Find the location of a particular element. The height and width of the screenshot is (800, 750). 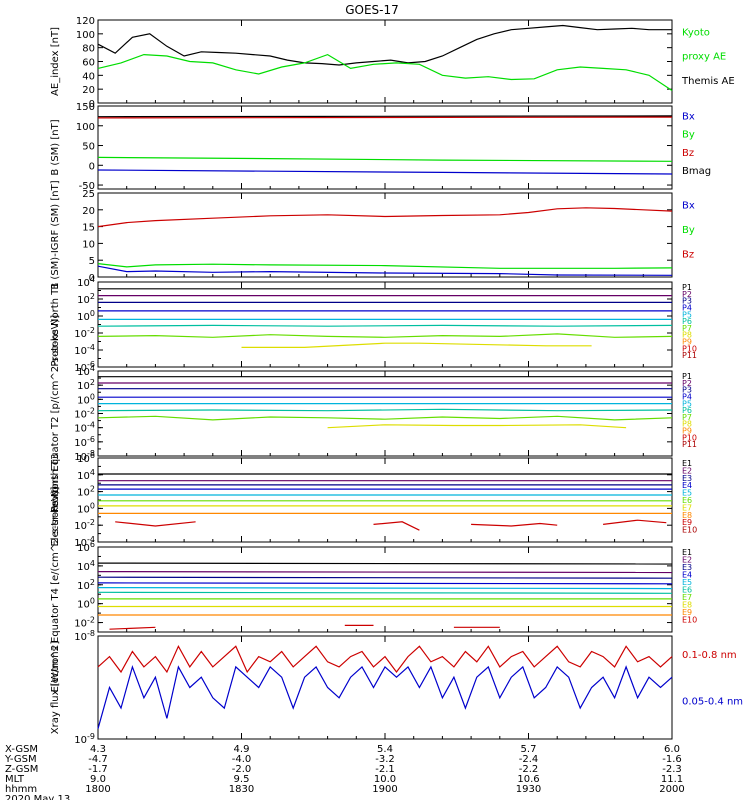

x-row-value: -3.2 is located at coordinates (385, 759).